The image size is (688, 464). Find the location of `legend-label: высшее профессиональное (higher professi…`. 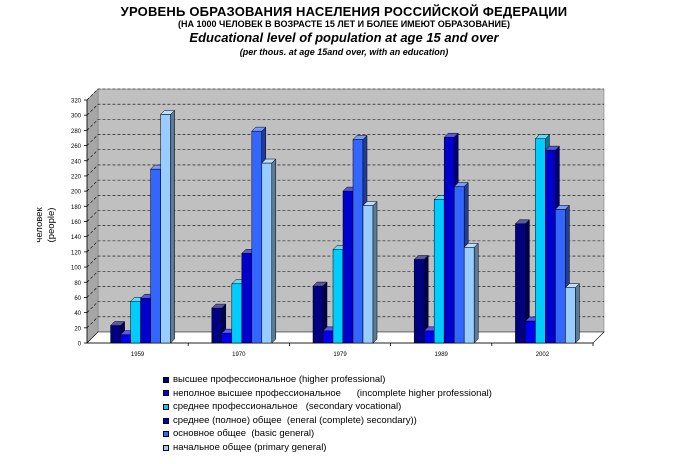

legend-label: высшее профессиональное (higher professi… is located at coordinates (279, 379).